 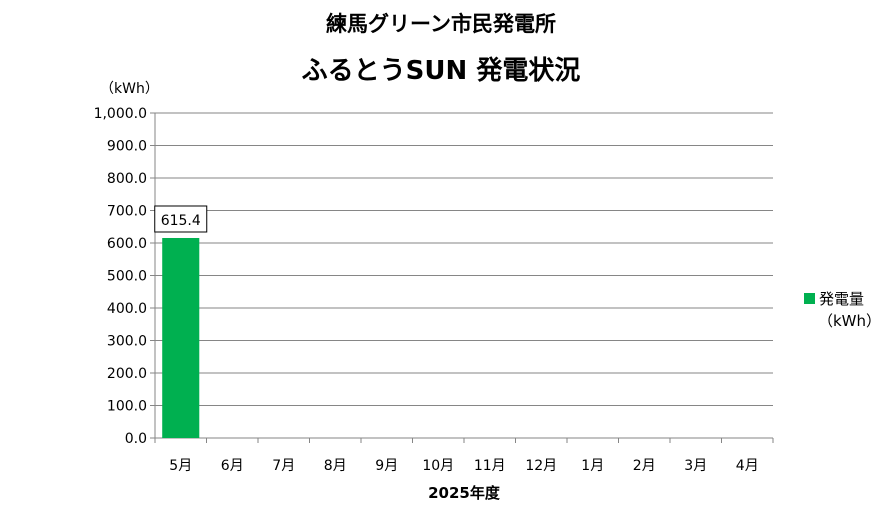 What do you see at coordinates (127, 212) in the screenshot?
I see `y-tick-label: 700.0` at bounding box center [127, 212].